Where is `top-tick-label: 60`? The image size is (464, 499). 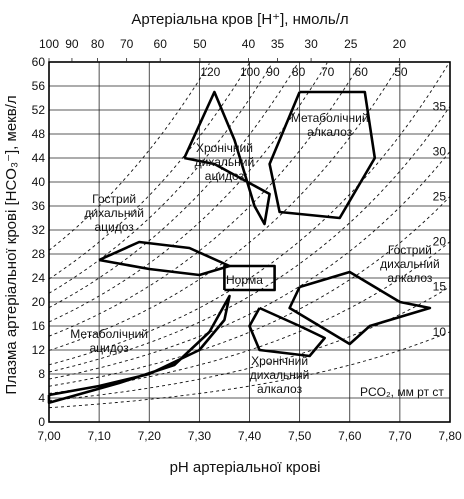 top-tick-label: 60 is located at coordinates (161, 44).